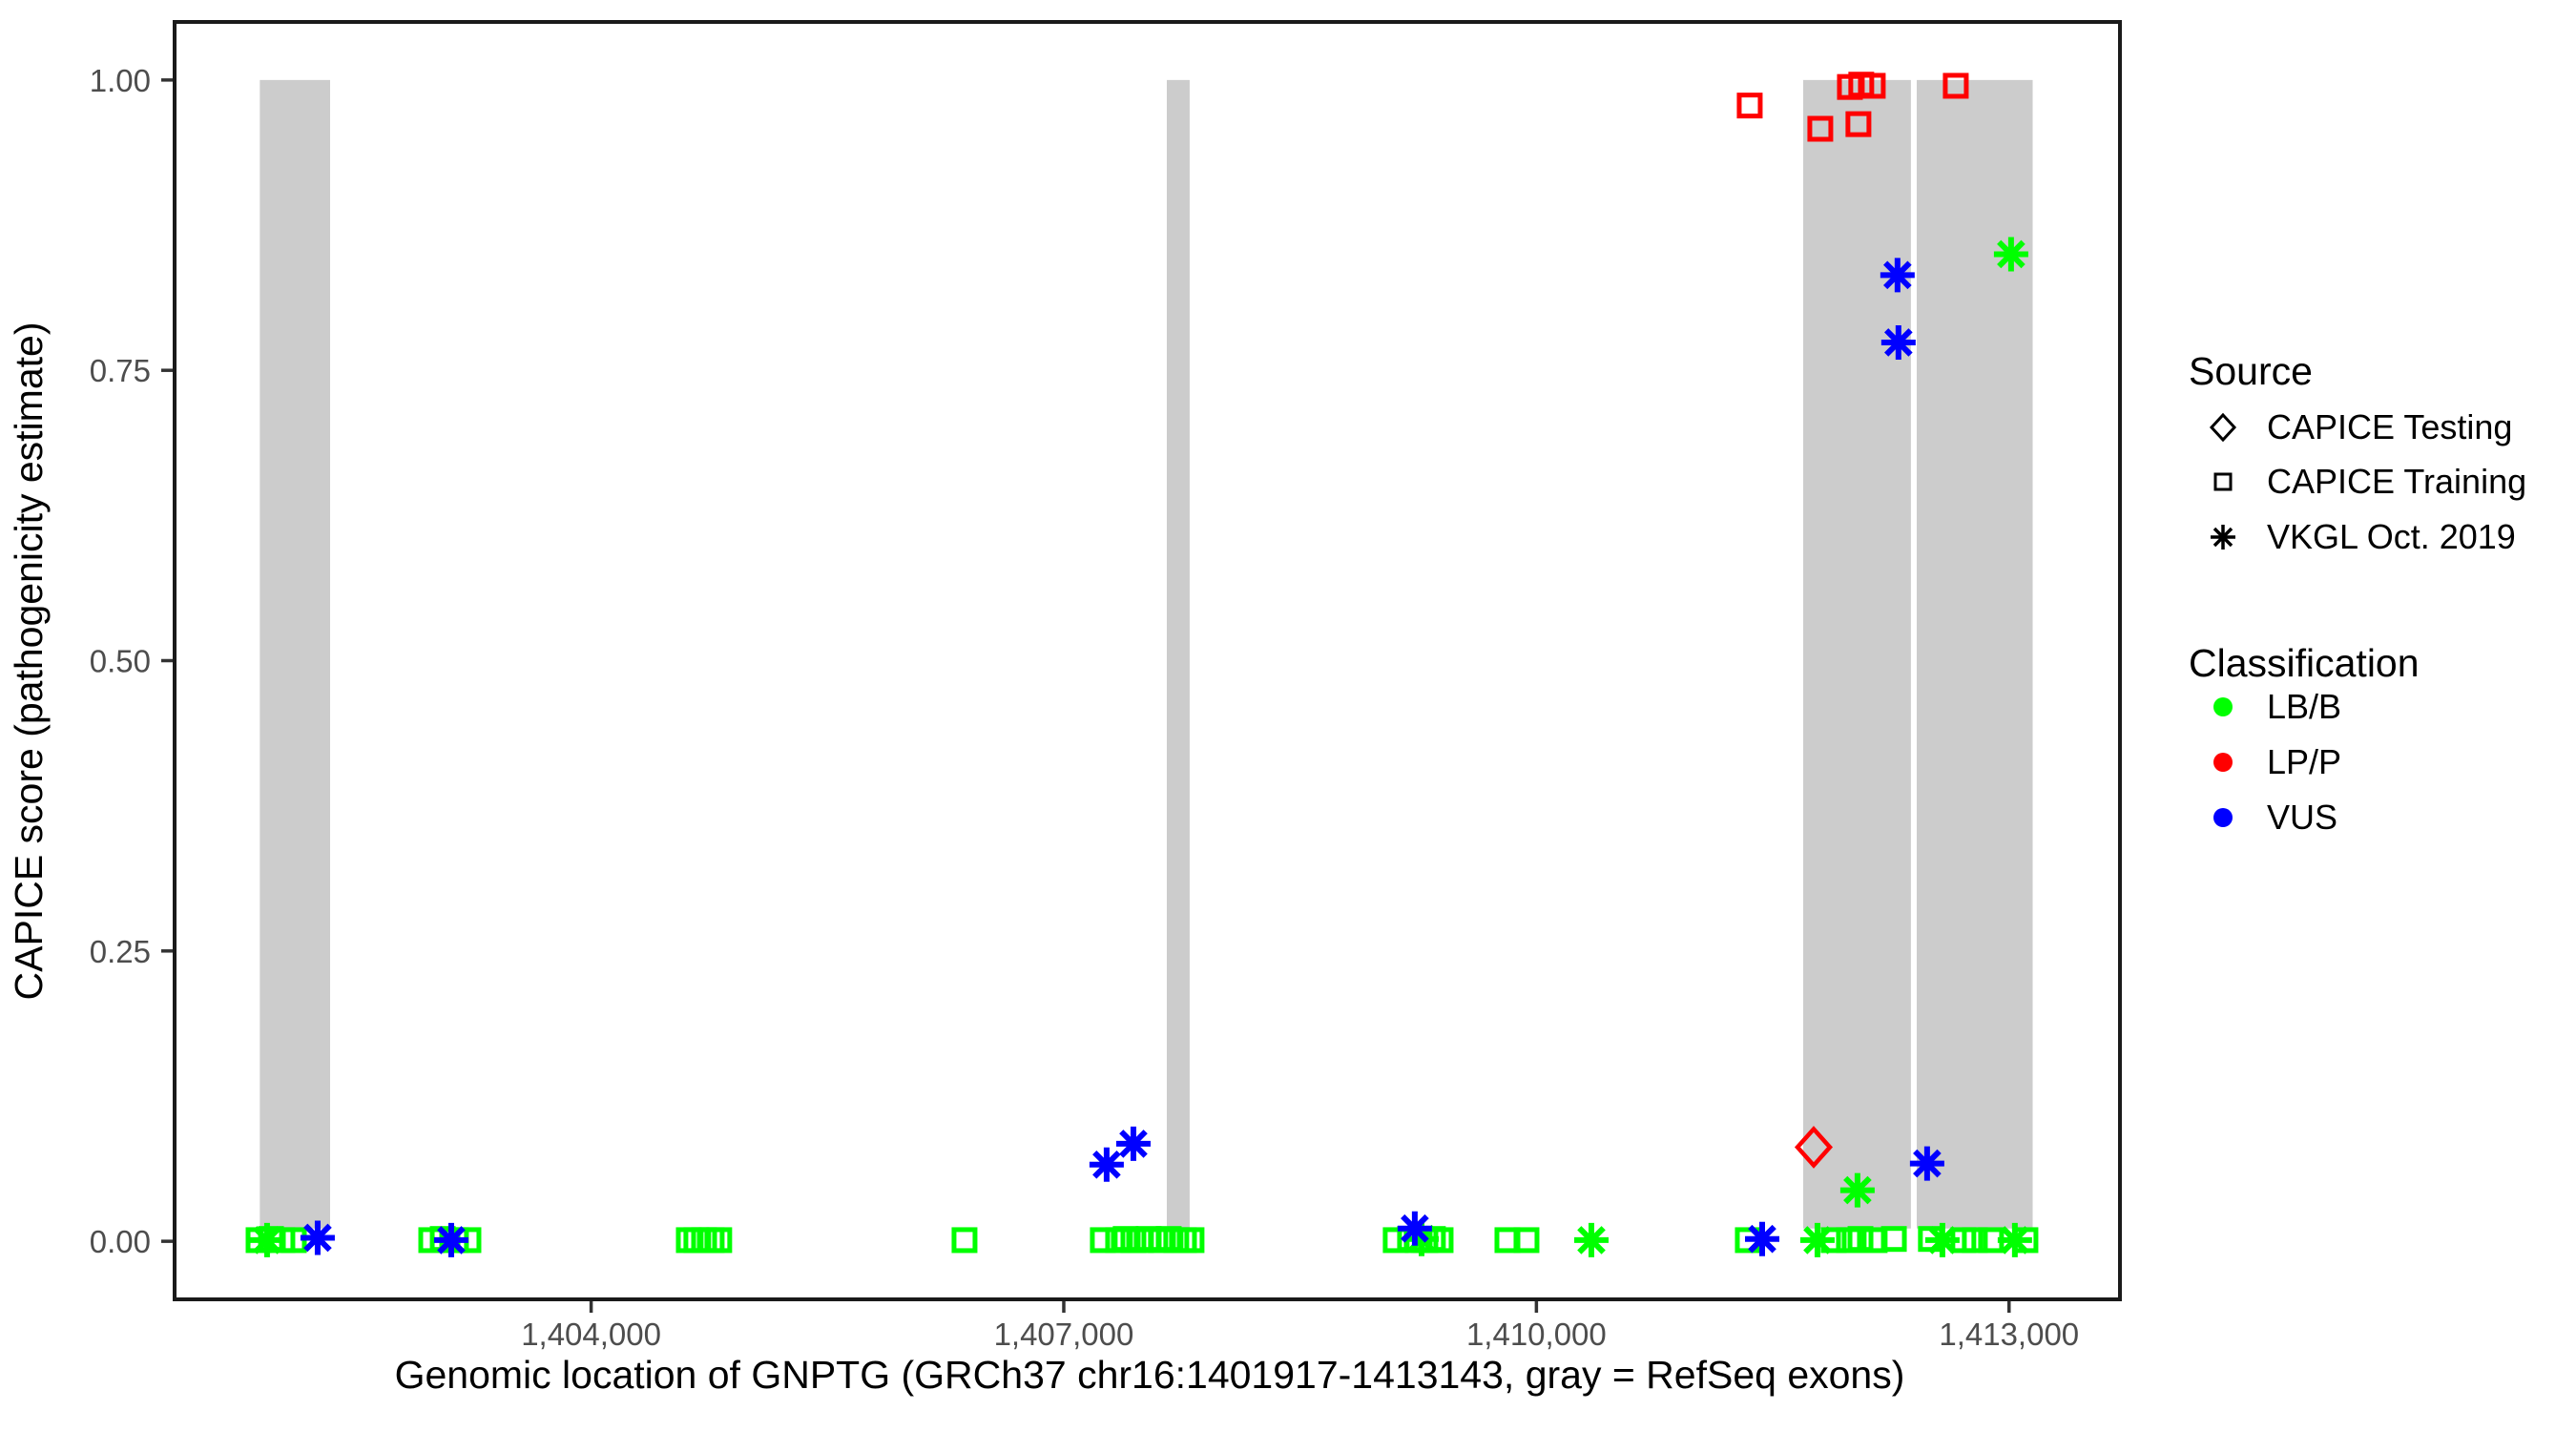  Describe the element at coordinates (1536, 1334) in the screenshot. I see `x-tick-label: 1,410,000` at that location.